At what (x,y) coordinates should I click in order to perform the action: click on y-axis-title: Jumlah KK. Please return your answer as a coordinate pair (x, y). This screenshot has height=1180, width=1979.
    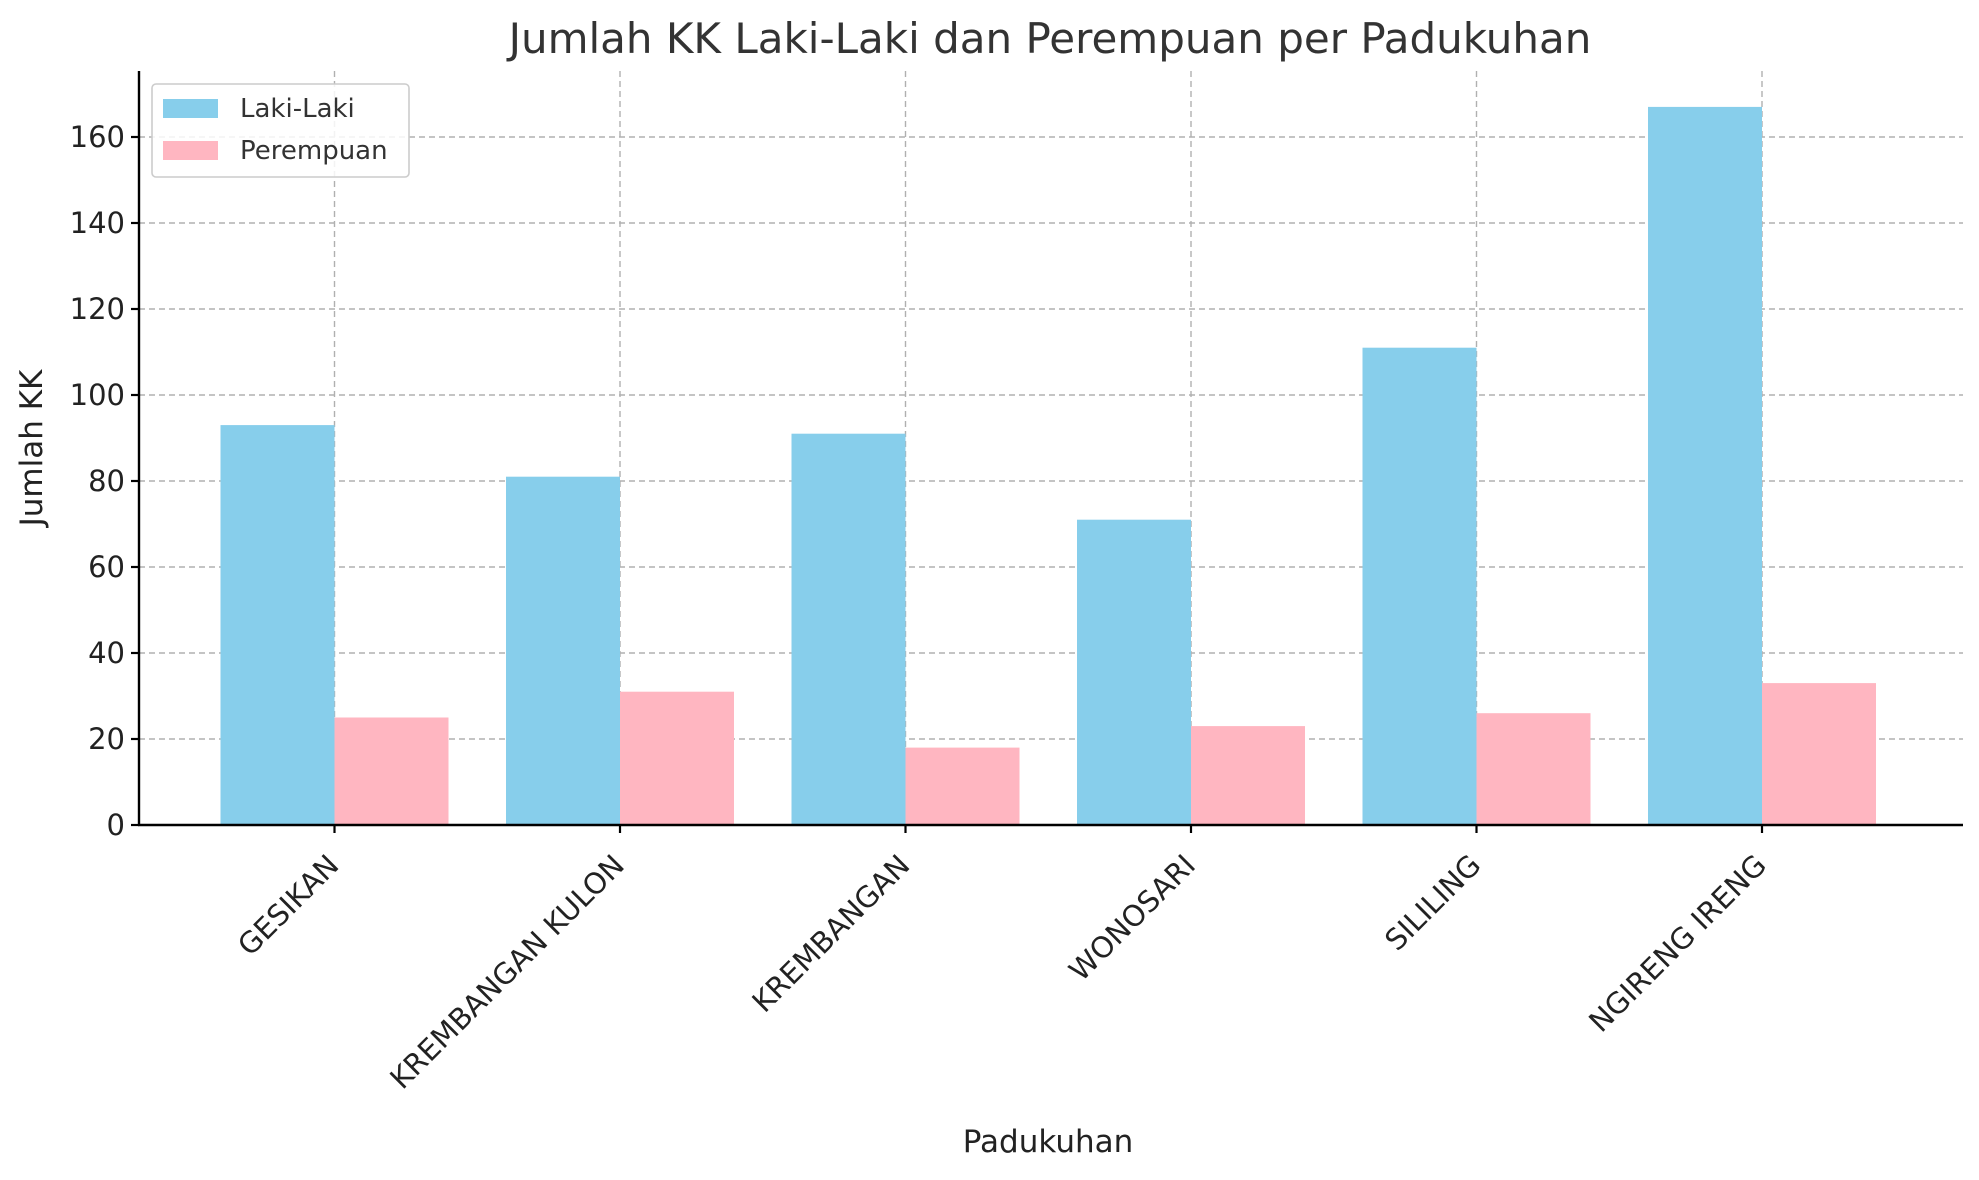
    Looking at the image, I should click on (32, 448).